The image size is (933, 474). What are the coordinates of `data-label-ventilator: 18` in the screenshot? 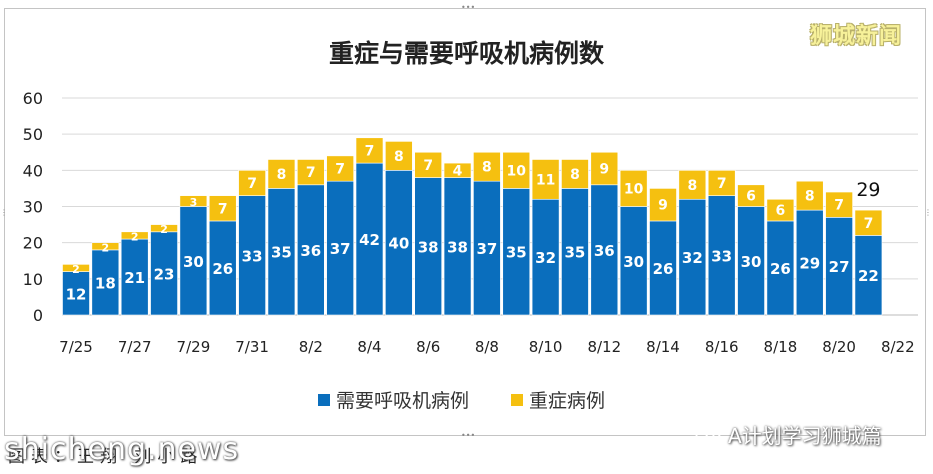 It's located at (105, 283).